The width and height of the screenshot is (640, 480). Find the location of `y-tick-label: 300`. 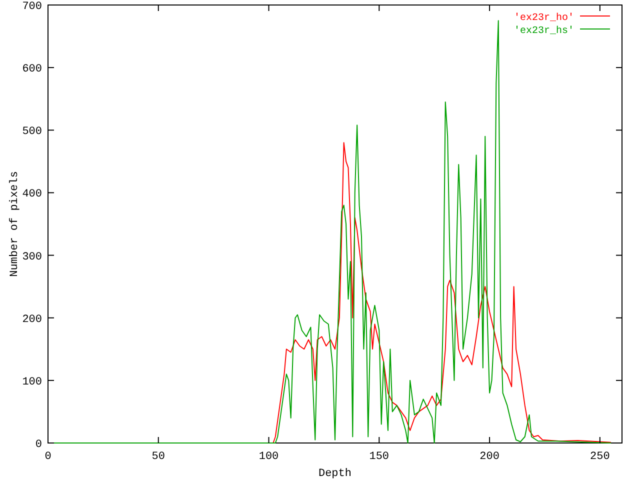

y-tick-label: 300 is located at coordinates (32, 257).